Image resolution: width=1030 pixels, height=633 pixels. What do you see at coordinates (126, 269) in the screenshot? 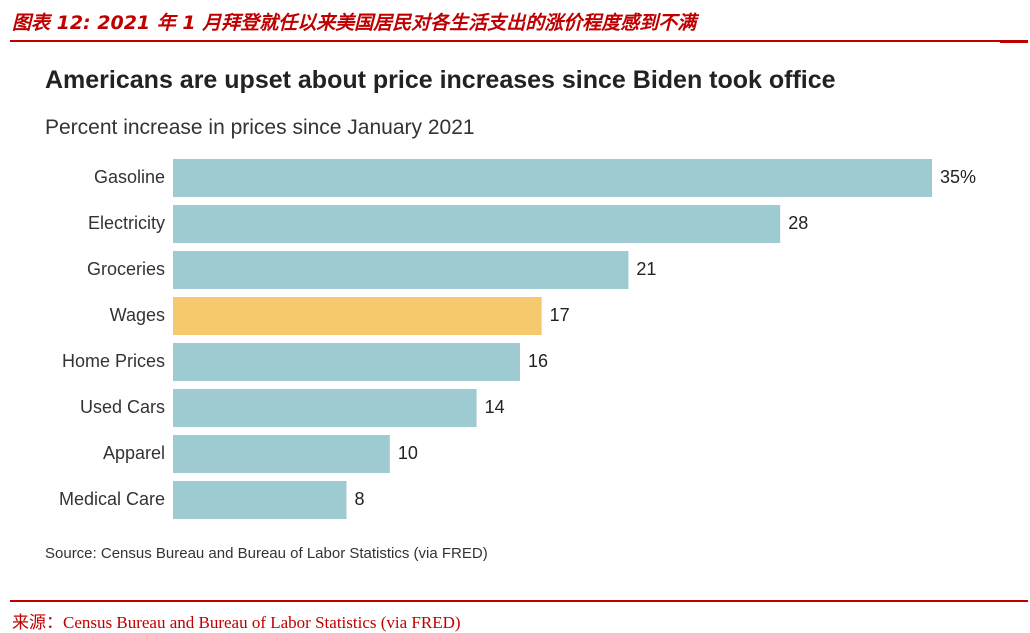
I see `category-label-groceries: Groceries` at bounding box center [126, 269].